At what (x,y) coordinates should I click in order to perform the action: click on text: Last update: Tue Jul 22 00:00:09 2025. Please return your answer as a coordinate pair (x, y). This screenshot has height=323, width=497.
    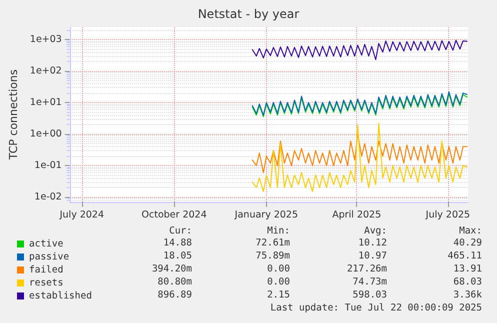
    Looking at the image, I should click on (376, 308).